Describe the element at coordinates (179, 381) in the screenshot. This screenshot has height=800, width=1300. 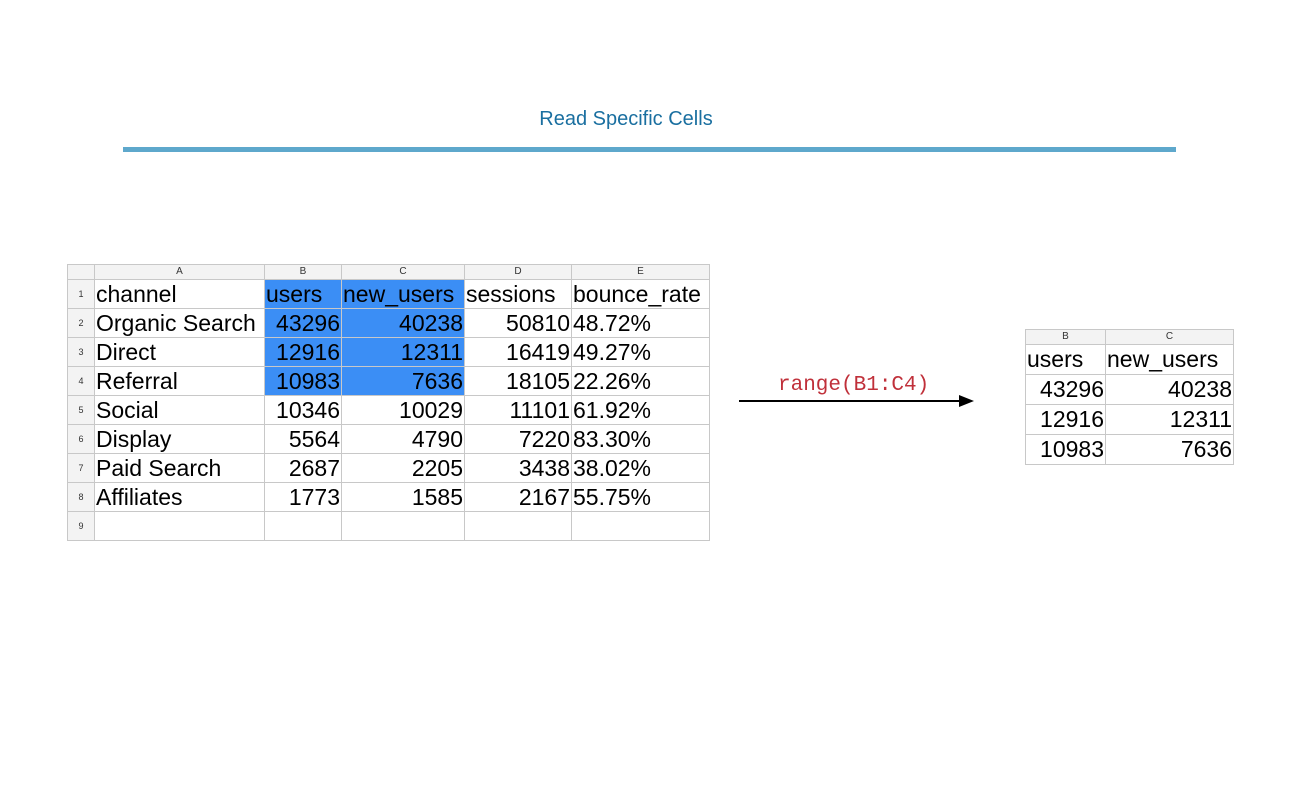
I see `cell: Referral` at that location.